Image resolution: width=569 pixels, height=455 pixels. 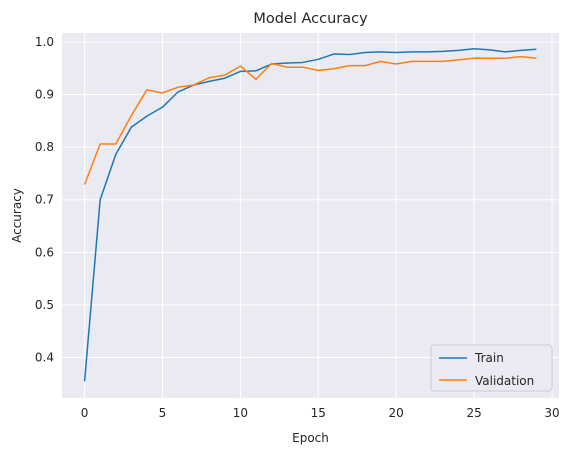 What do you see at coordinates (489, 358) in the screenshot?
I see `legend-label-train: Train` at bounding box center [489, 358].